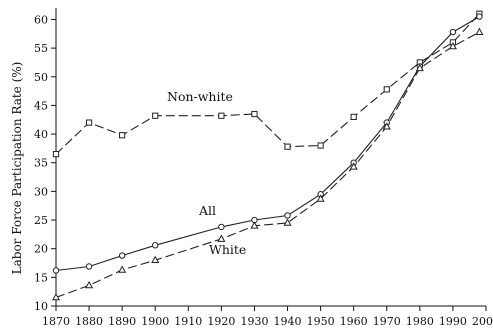  I want to click on x-tick-label-1890: 1890, so click(122, 321).